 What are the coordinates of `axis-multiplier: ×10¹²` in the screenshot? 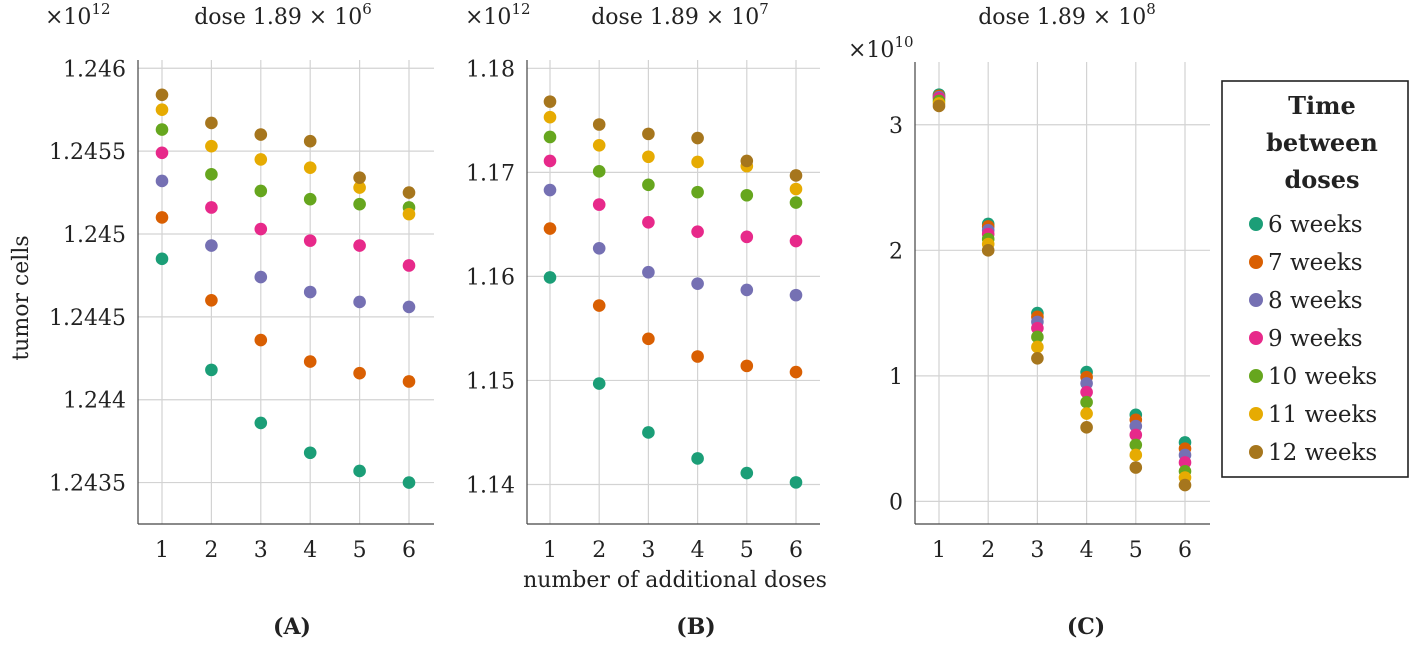 It's located at (498, 15).